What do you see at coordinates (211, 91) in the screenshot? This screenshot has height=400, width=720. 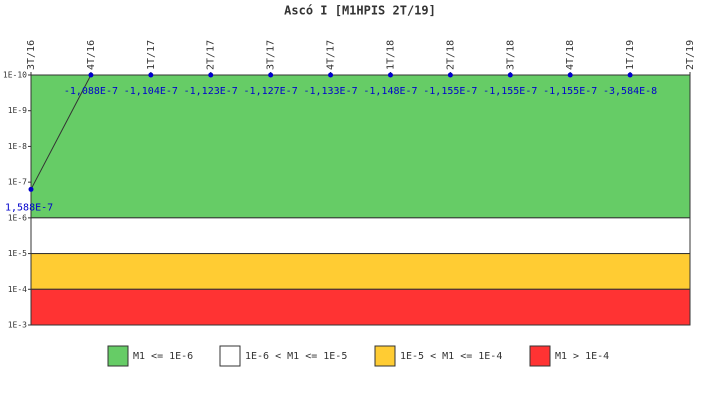 I see `data-label: -1,123E-7` at bounding box center [211, 91].